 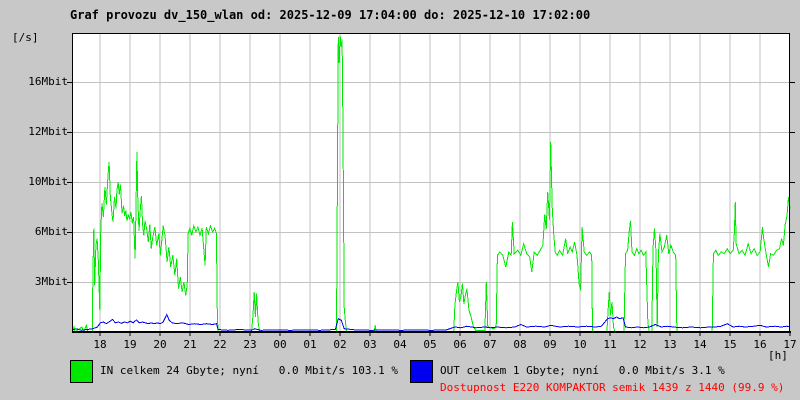 I want to click on y-axis-unit-label: [/s], so click(x=25, y=37).